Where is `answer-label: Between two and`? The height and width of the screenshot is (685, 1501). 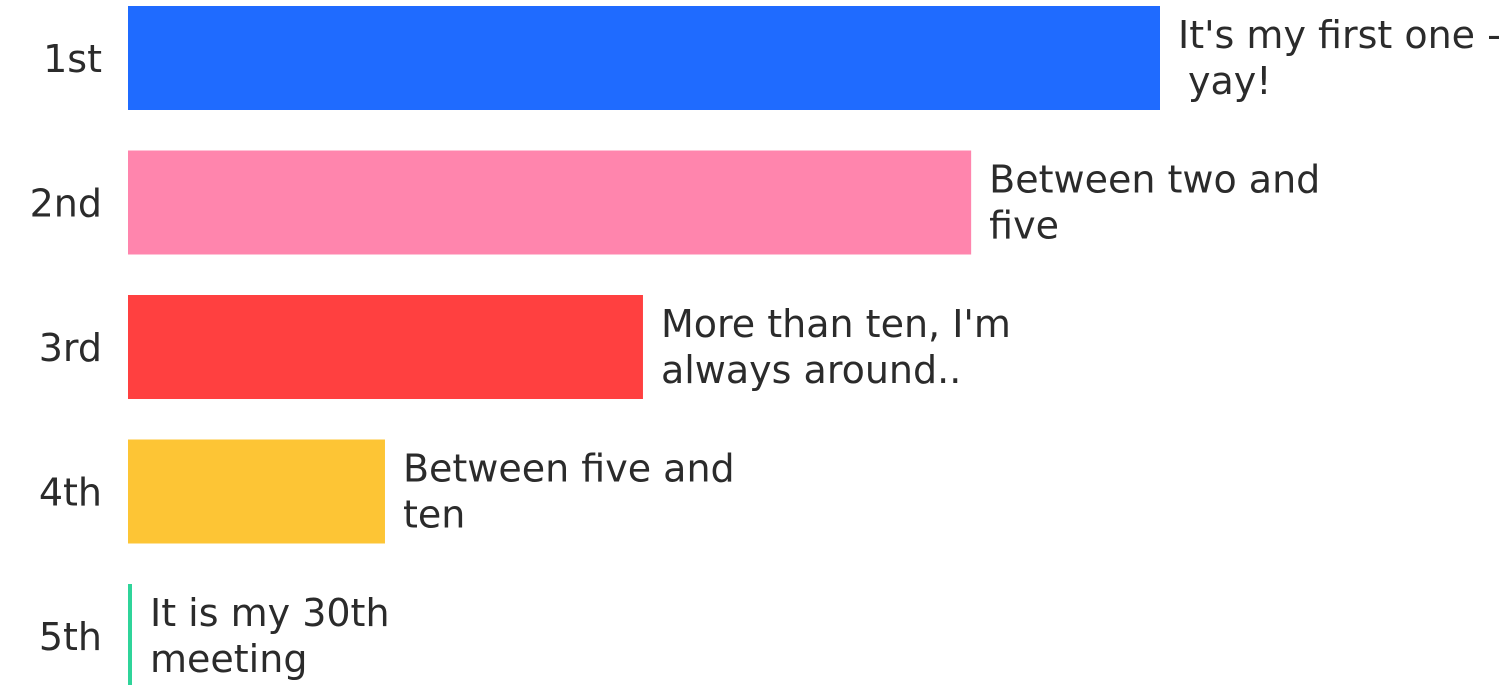
answer-label: Between two and is located at coordinates (1154, 180).